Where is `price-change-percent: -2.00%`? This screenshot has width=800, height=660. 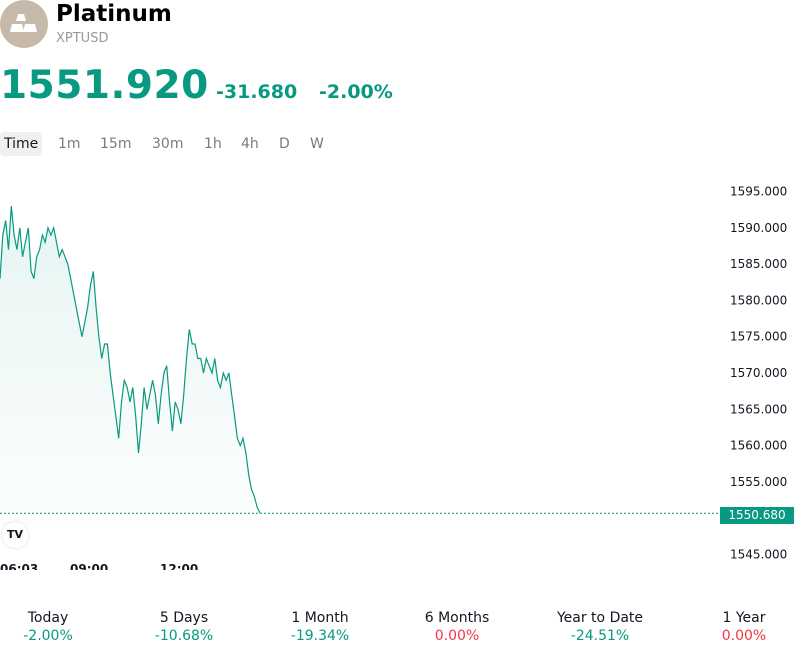 price-change-percent: -2.00% is located at coordinates (356, 92).